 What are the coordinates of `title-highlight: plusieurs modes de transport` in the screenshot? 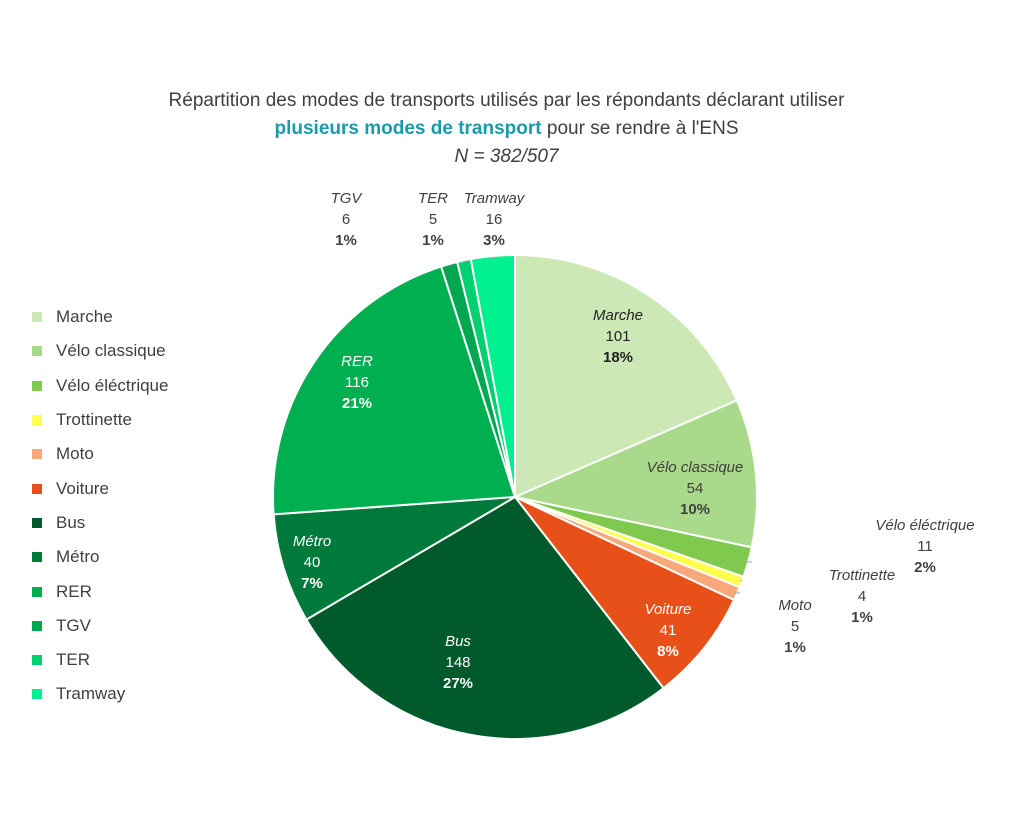 It's located at (408, 128).